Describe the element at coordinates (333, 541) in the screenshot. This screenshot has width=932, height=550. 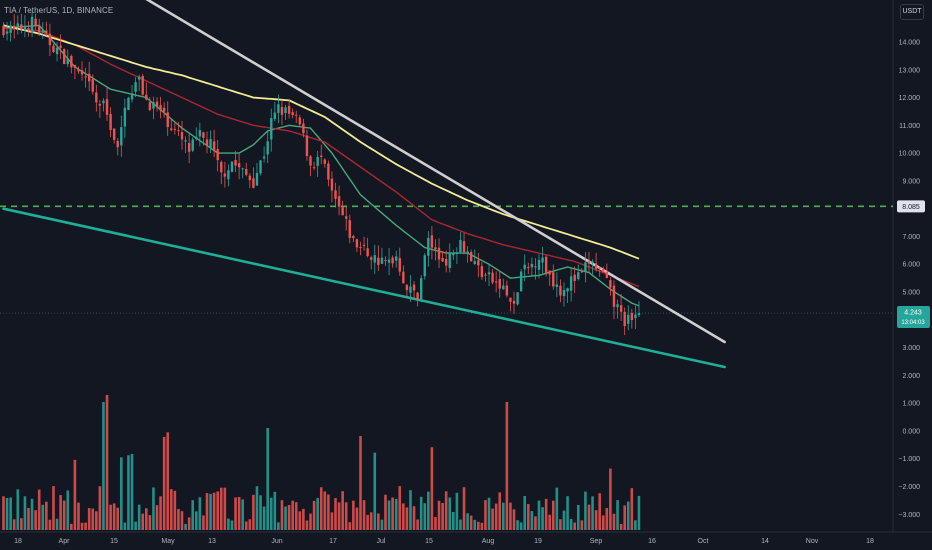
I see `time-tick-label: 17` at that location.